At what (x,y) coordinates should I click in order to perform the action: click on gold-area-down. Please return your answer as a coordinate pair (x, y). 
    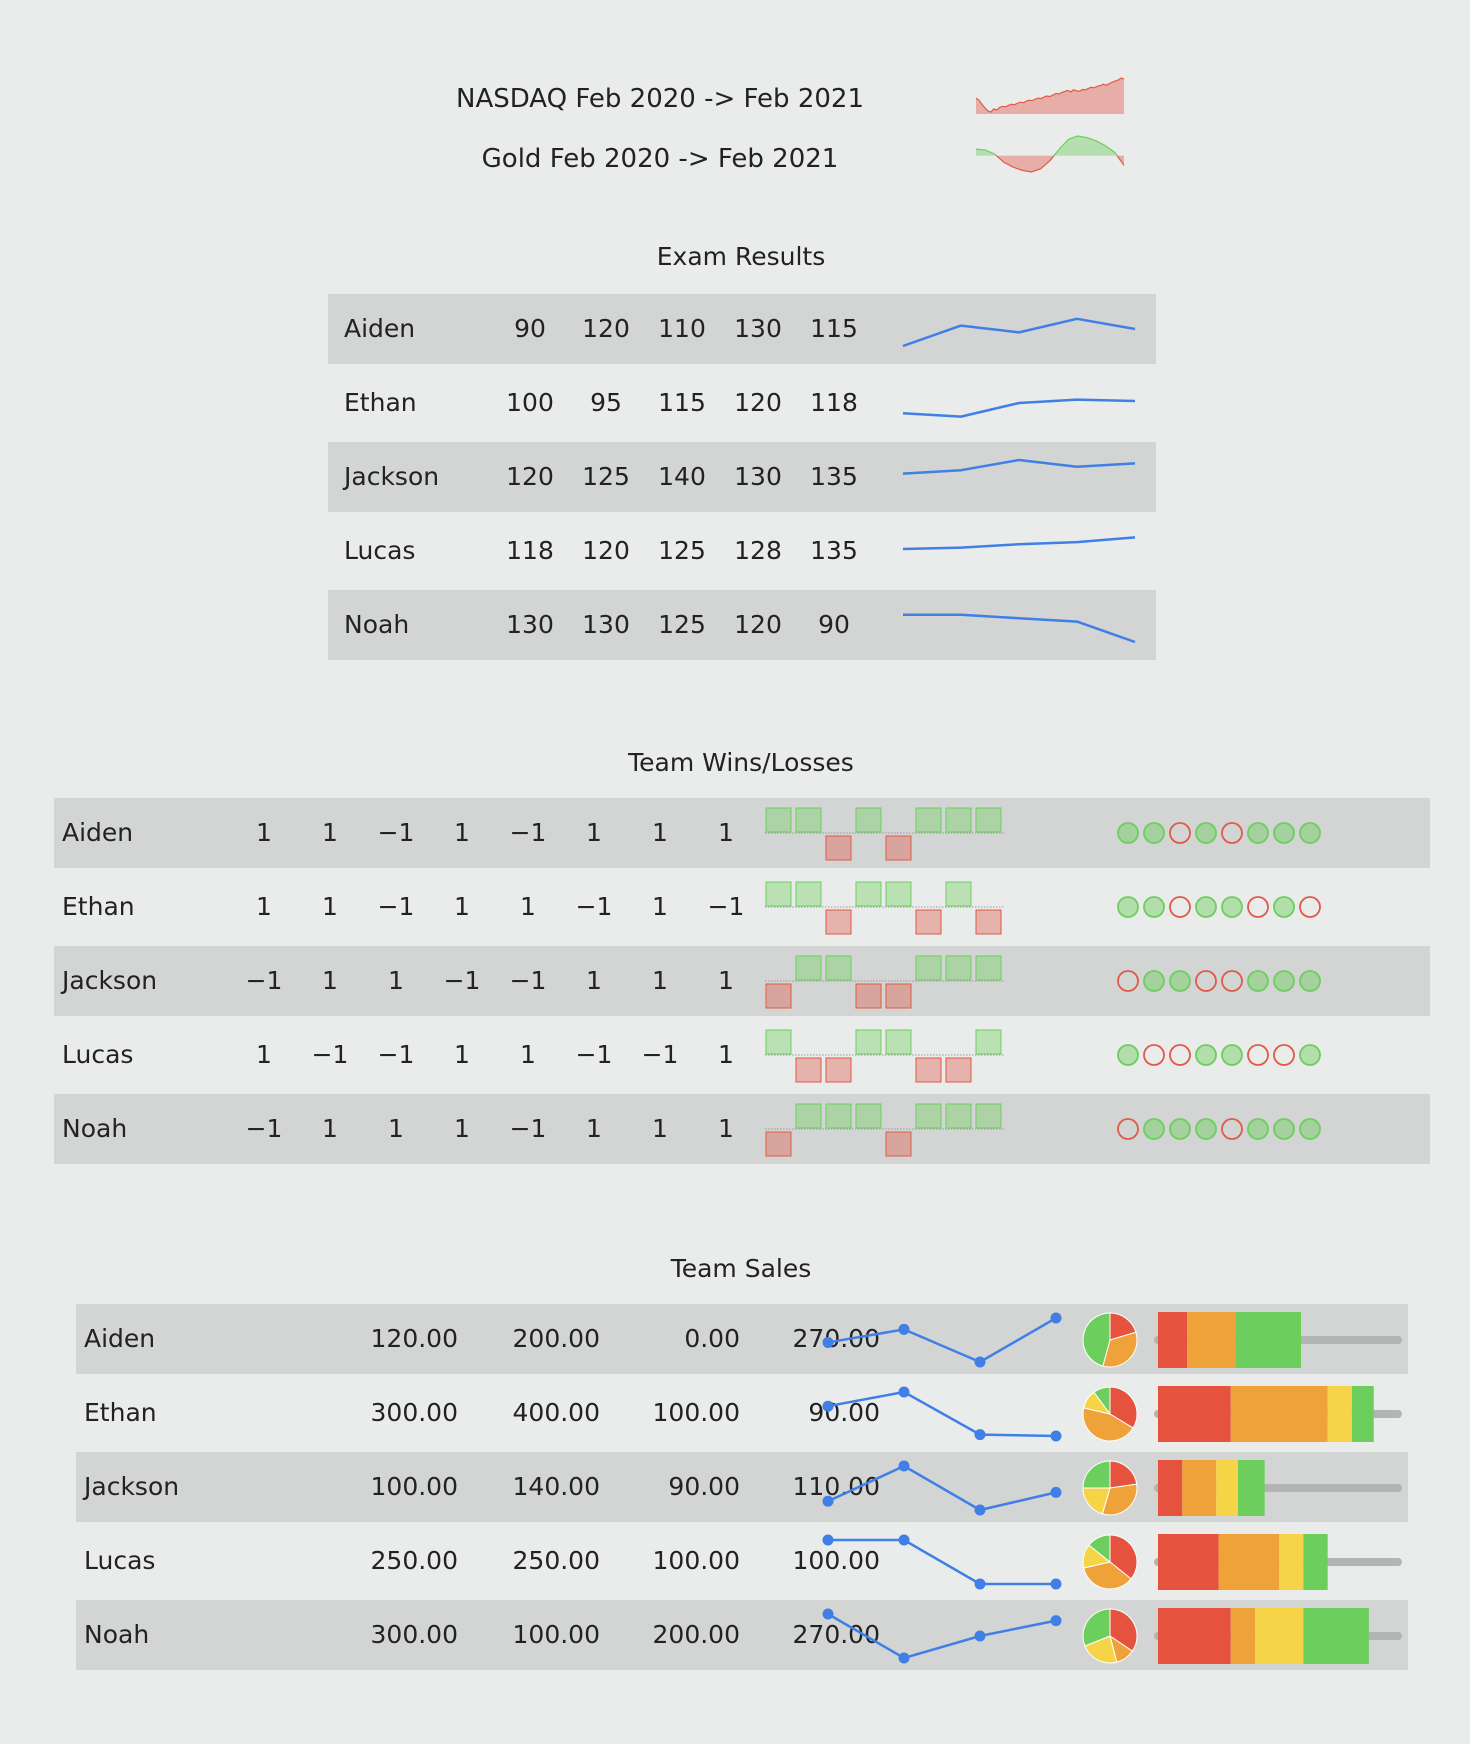
    Looking at the image, I should click on (1050, 163).